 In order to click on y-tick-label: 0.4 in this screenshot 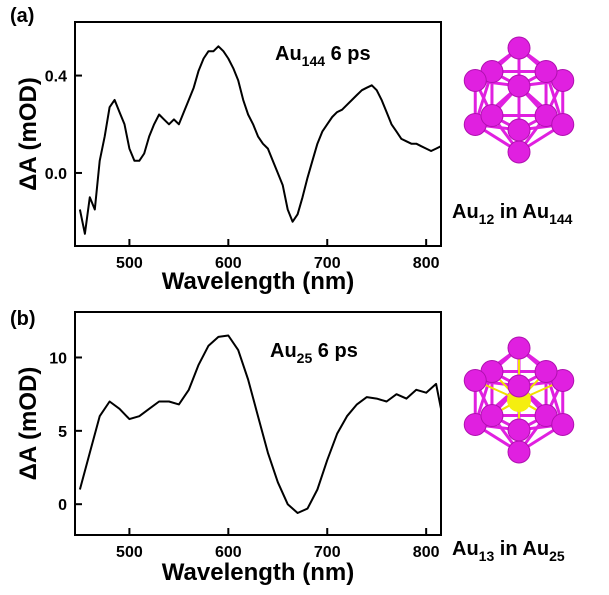, I will do `click(56, 77)`.